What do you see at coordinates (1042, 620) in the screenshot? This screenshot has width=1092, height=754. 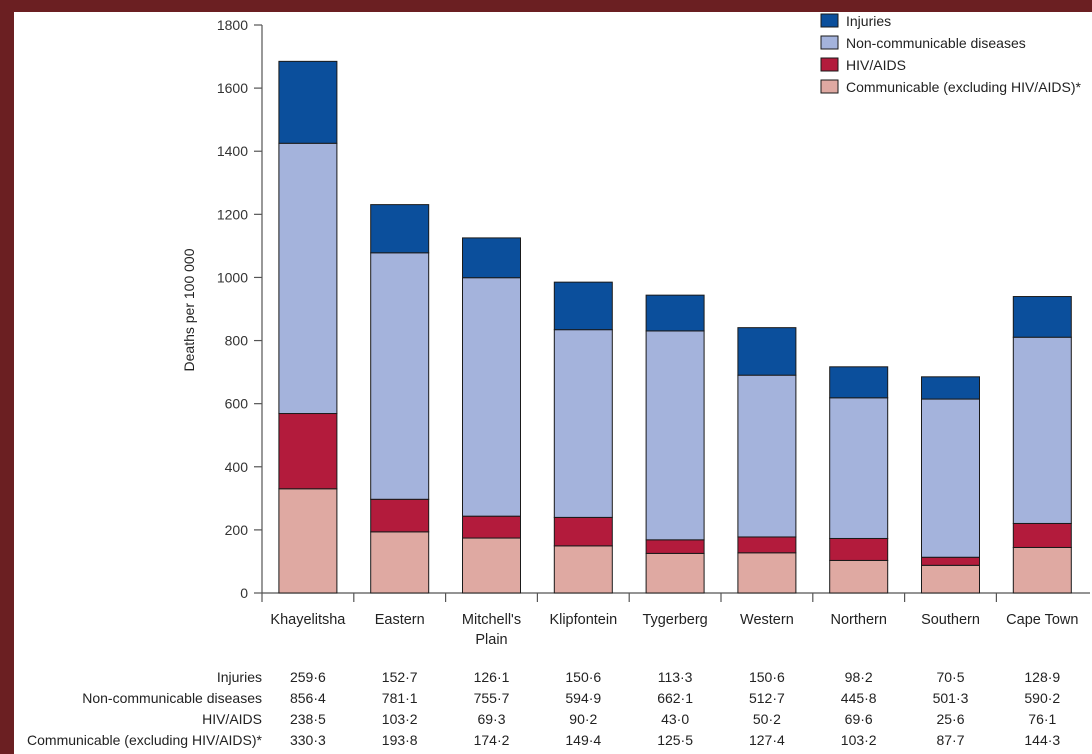 I see `x-category-label: Cape Town` at bounding box center [1042, 620].